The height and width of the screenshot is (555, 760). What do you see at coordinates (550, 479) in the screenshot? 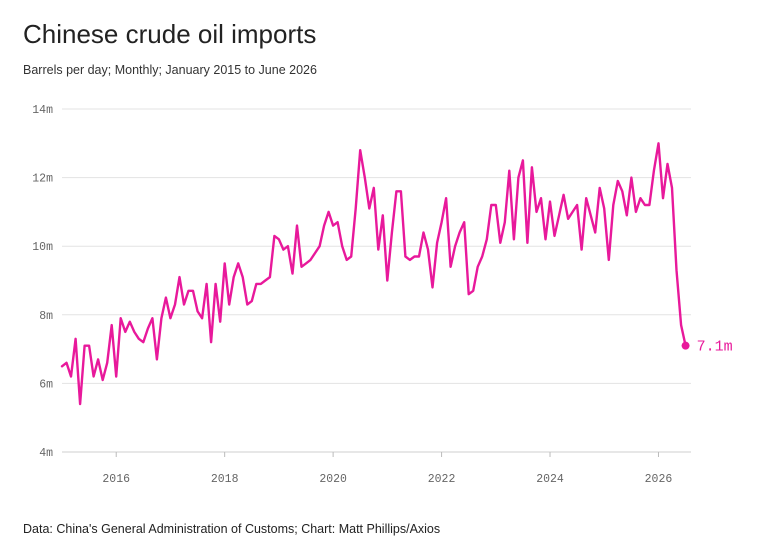
I see `x-tick-label: 2024` at bounding box center [550, 479].